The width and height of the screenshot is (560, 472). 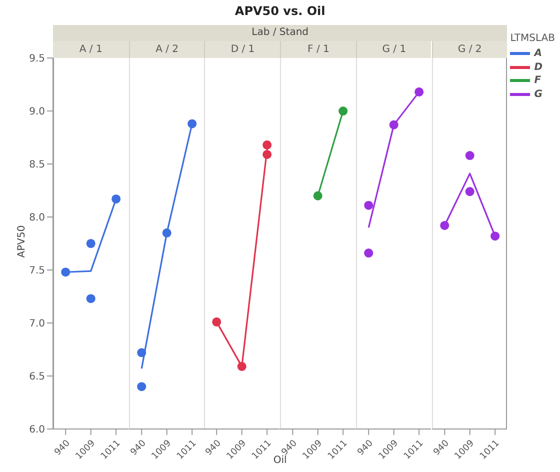 I want to click on legend-label: A, so click(x=538, y=54).